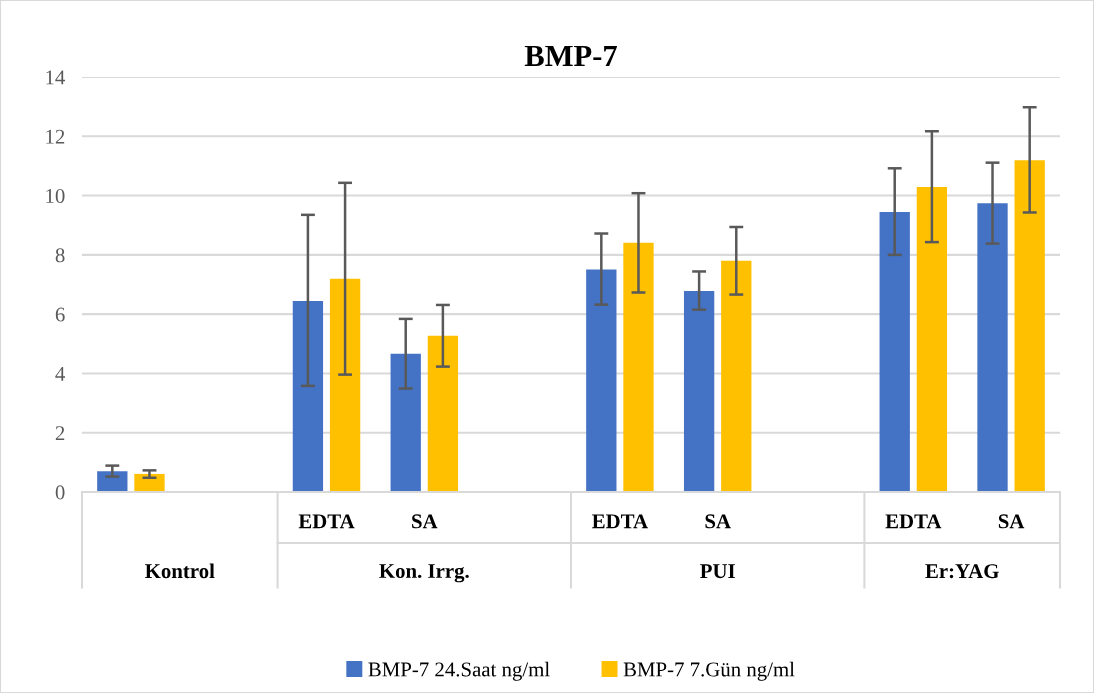 Image resolution: width=1094 pixels, height=693 pixels. I want to click on y-tick-label: 0, so click(60, 492).